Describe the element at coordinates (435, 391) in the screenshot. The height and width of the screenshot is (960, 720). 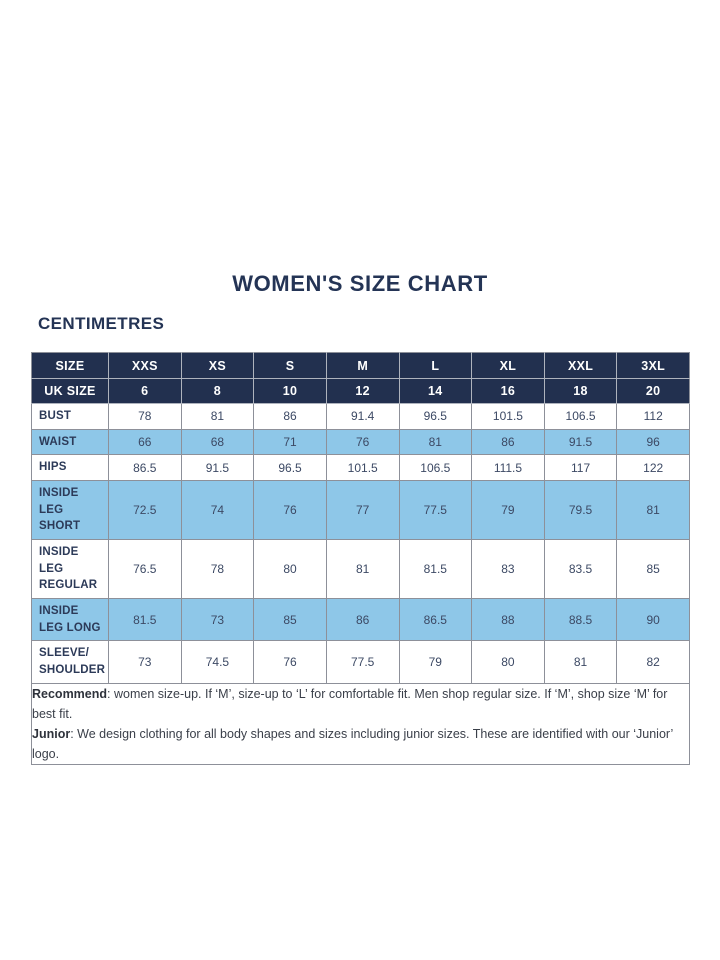
I see `header-value-cell: 14` at that location.